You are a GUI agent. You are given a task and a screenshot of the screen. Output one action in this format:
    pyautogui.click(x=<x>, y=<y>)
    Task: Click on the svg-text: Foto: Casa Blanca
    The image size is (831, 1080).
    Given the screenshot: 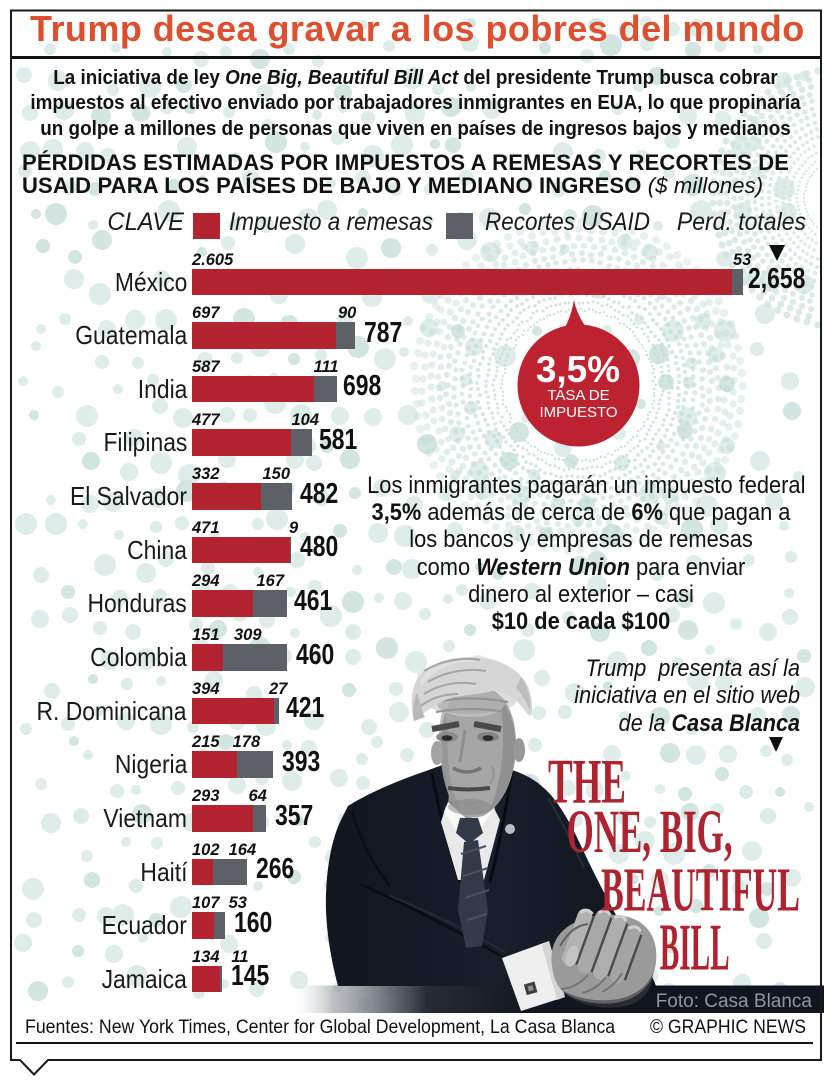 What is the action you would take?
    pyautogui.click(x=734, y=1001)
    